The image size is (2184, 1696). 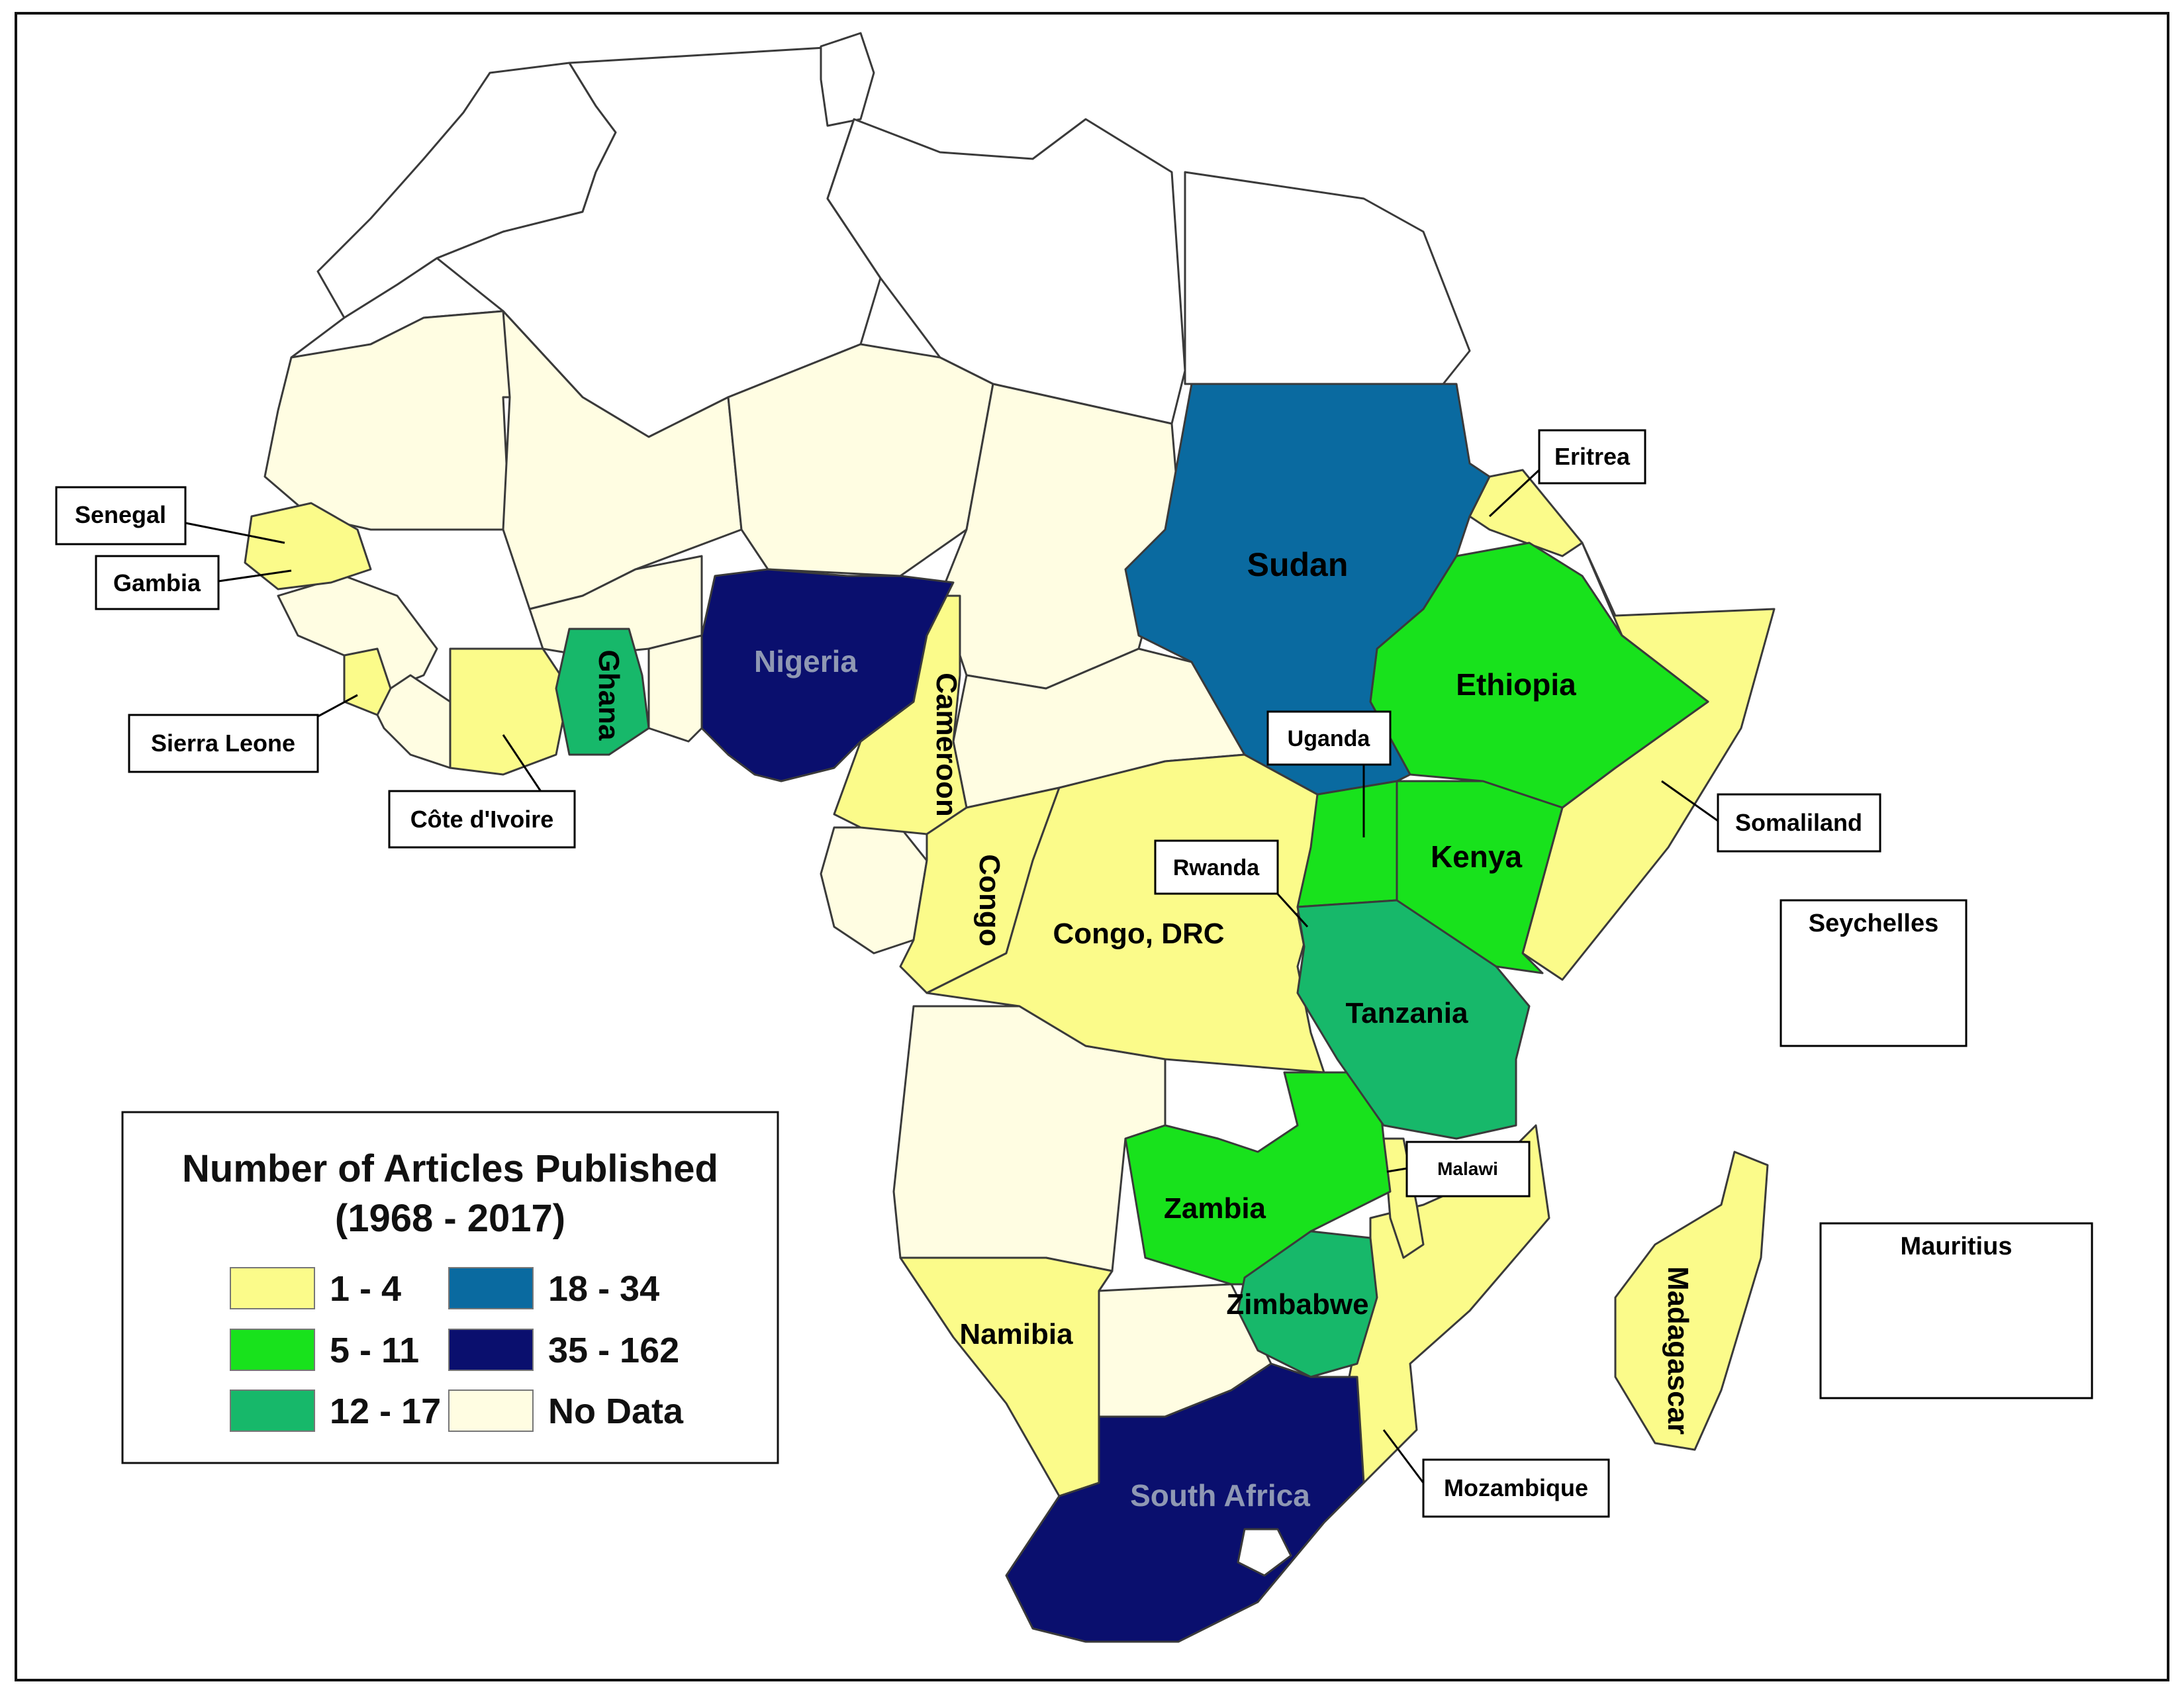 I want to click on label-kenya: Kenya, so click(x=1476, y=856).